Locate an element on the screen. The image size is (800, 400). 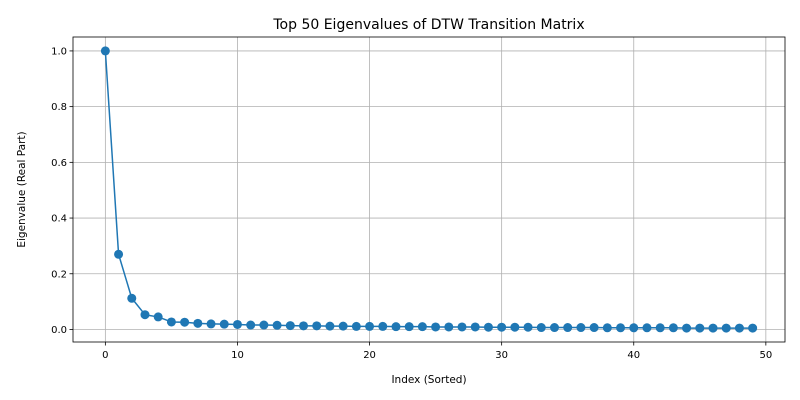
x-tick-label: 20 is located at coordinates (369, 355).